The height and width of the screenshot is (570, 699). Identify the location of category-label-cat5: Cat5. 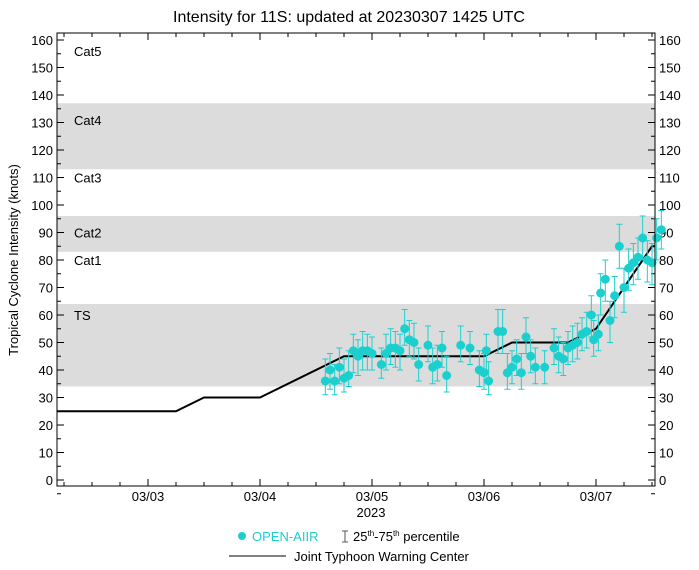
(87, 51).